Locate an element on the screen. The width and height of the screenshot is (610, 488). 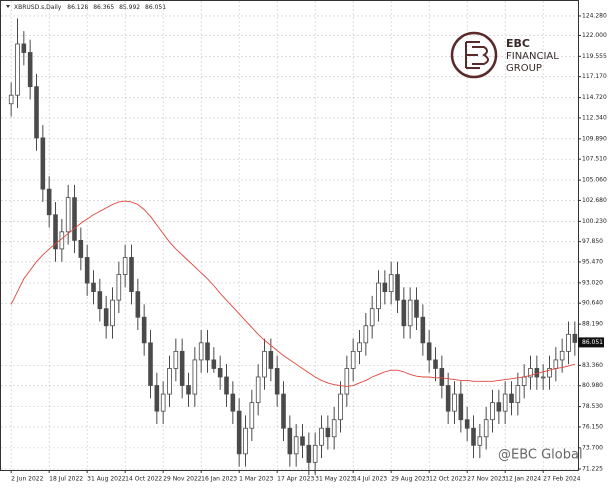
header-close: 86.051 is located at coordinates (155, 7).